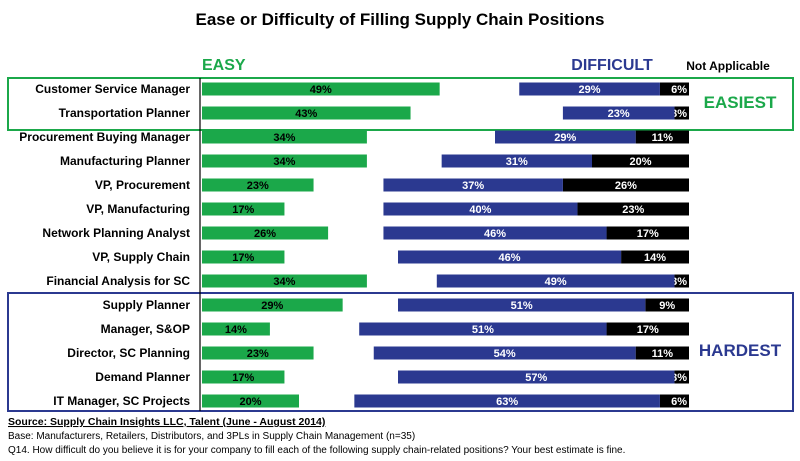  Describe the element at coordinates (138, 209) in the screenshot. I see `category-label: VP, Manufacturing` at that location.